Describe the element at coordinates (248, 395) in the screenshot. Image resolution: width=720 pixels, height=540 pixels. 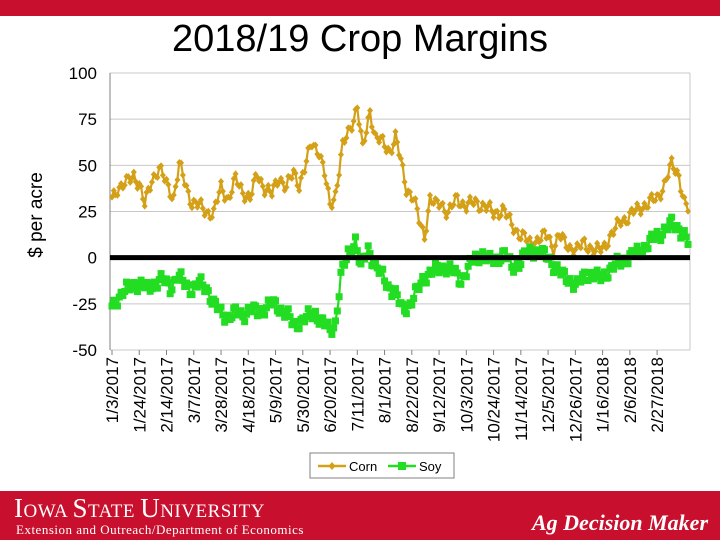
I see `x-tick-label: 4/18/2017` at that location.